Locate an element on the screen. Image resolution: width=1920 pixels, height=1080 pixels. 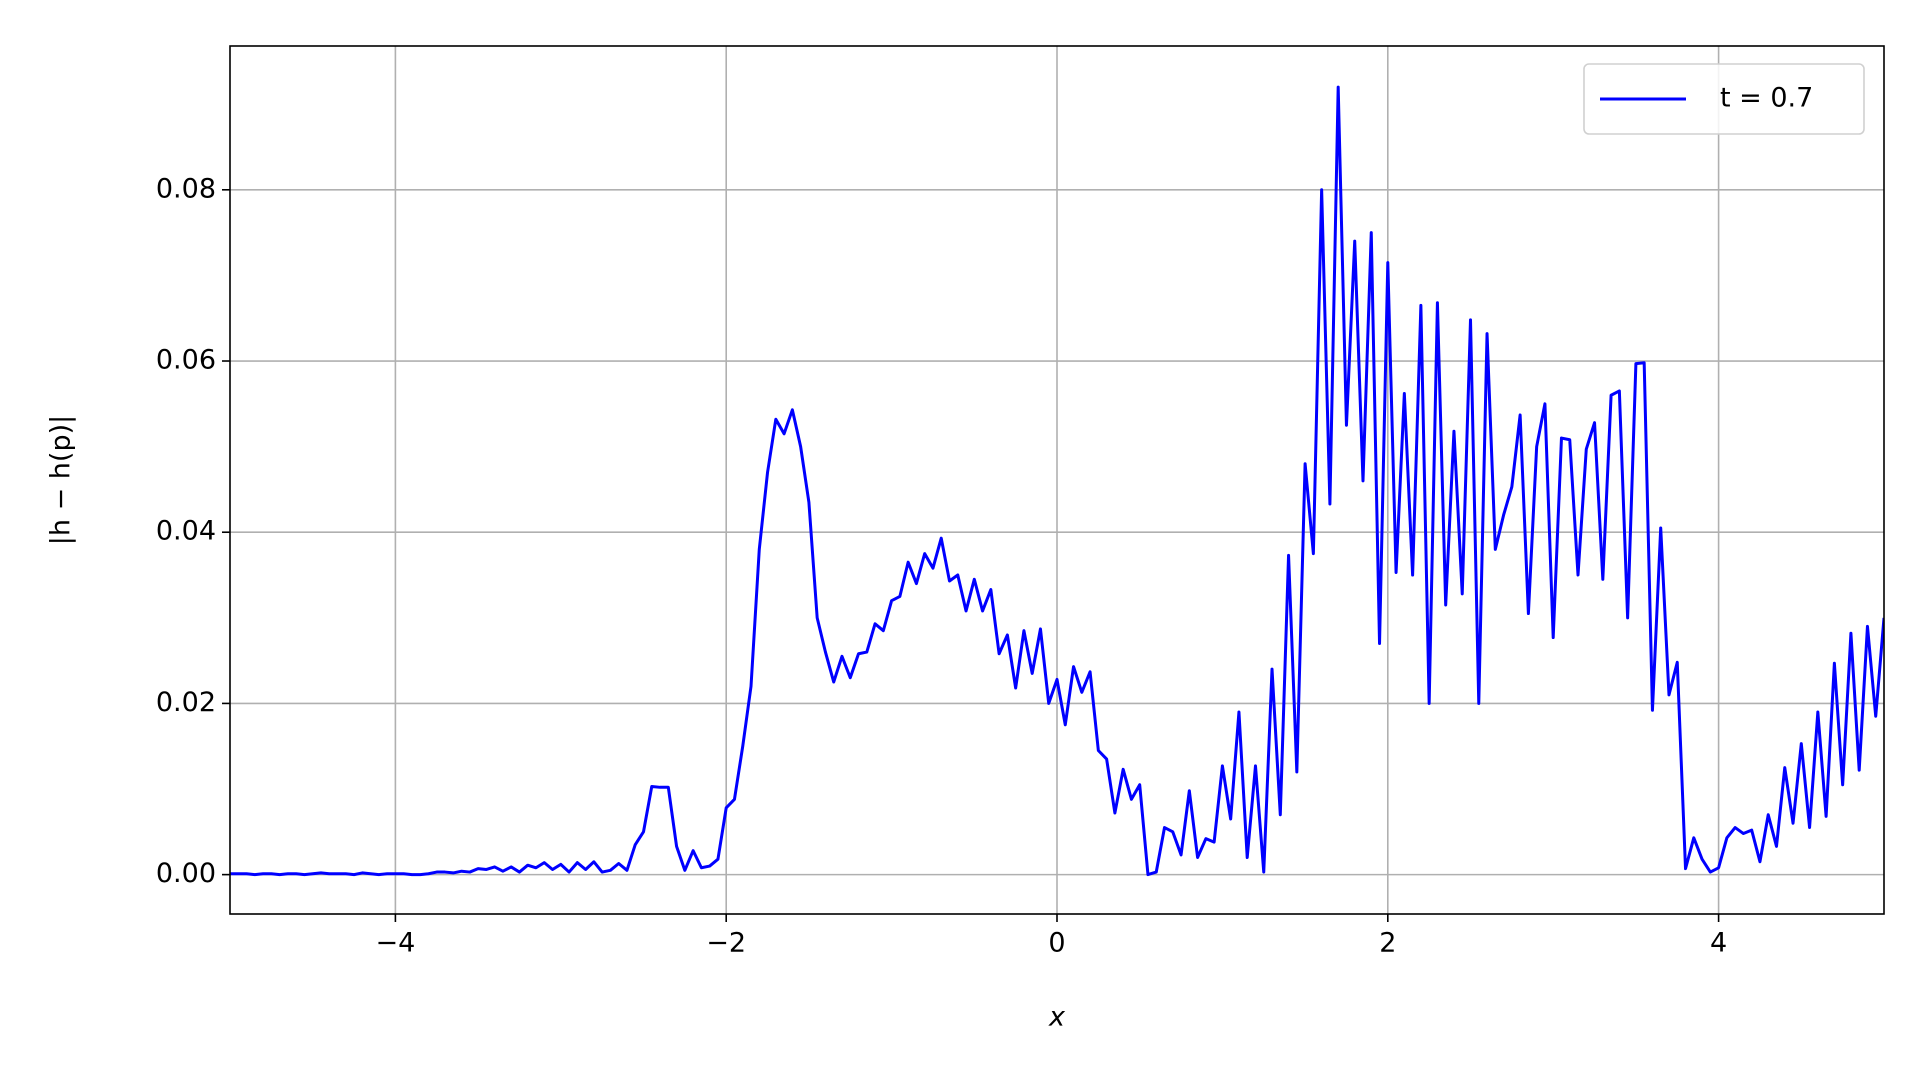
x-tick-label: −2 is located at coordinates (726, 943).